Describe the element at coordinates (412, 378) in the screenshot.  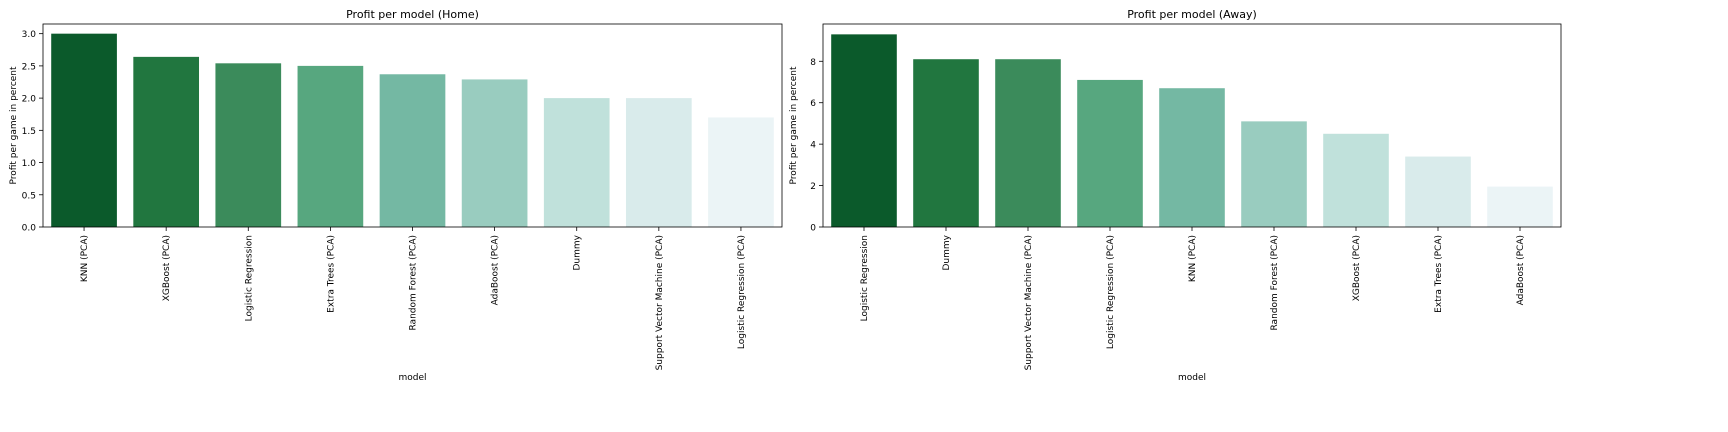
I see `home-x-axis-label: model` at that location.